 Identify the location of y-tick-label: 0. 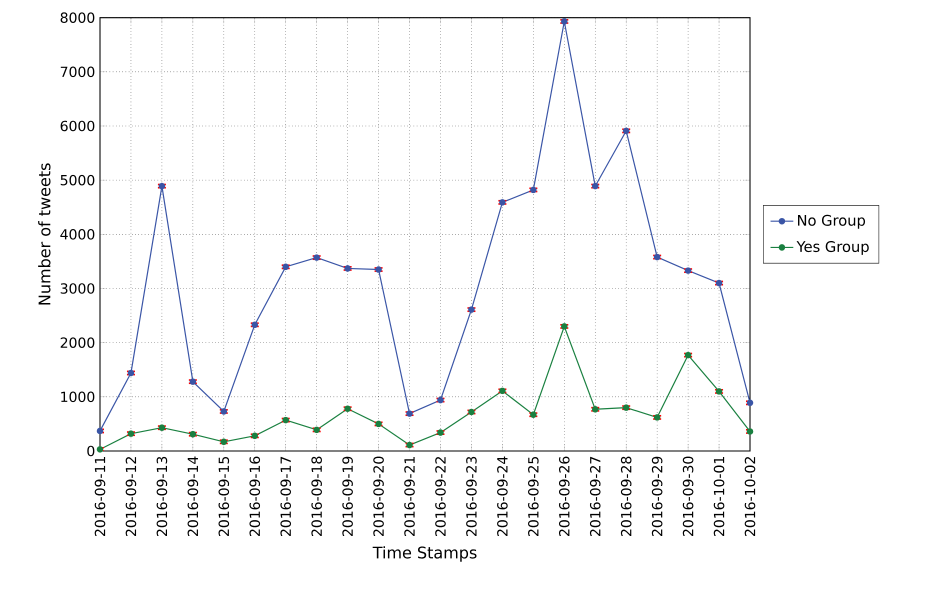
(90, 451).